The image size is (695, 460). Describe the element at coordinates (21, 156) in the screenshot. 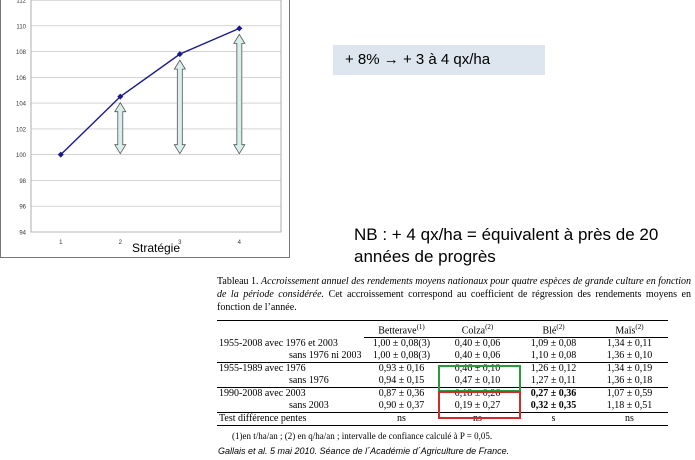

I see `y-tick-label: 100` at that location.